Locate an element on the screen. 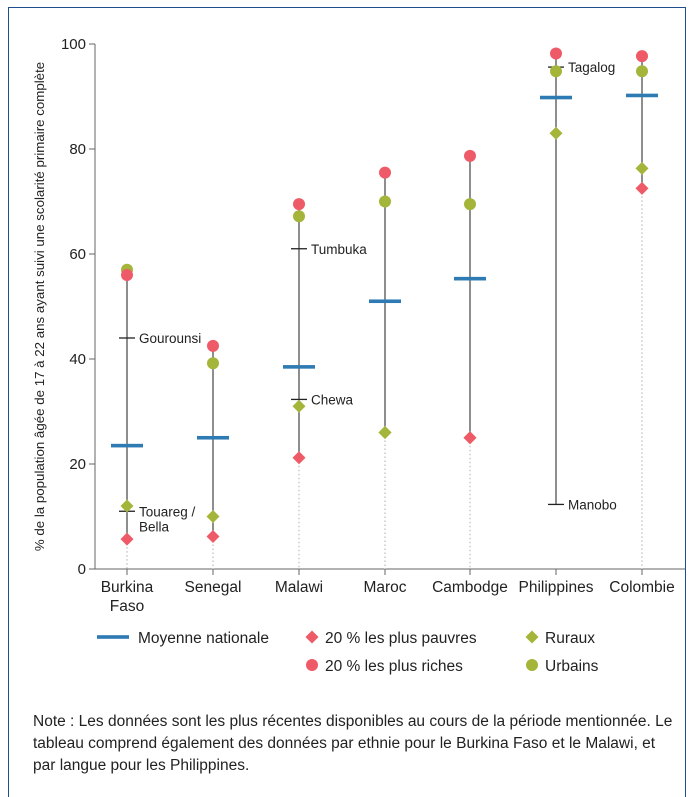 This screenshot has height=797, width=694. annotation-label: Bella is located at coordinates (154, 526).